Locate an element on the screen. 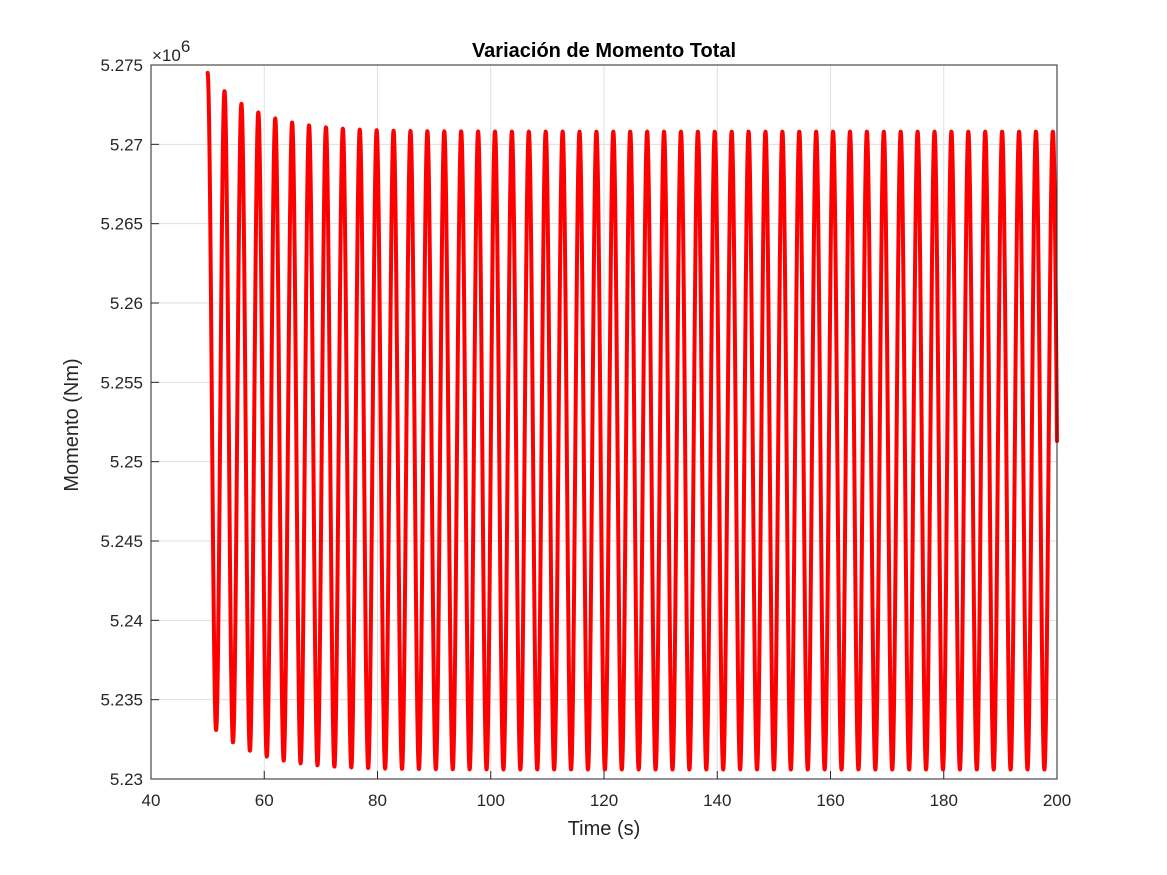  y-tick-label: 5.23 is located at coordinates (126, 779).